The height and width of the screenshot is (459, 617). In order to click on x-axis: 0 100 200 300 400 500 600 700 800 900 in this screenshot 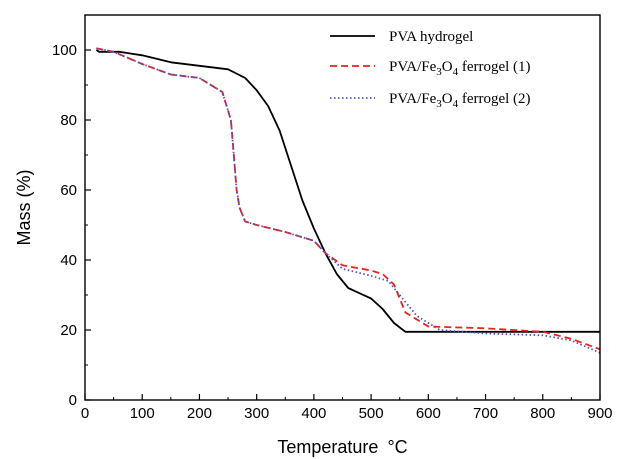, I will do `click(347, 408)`.